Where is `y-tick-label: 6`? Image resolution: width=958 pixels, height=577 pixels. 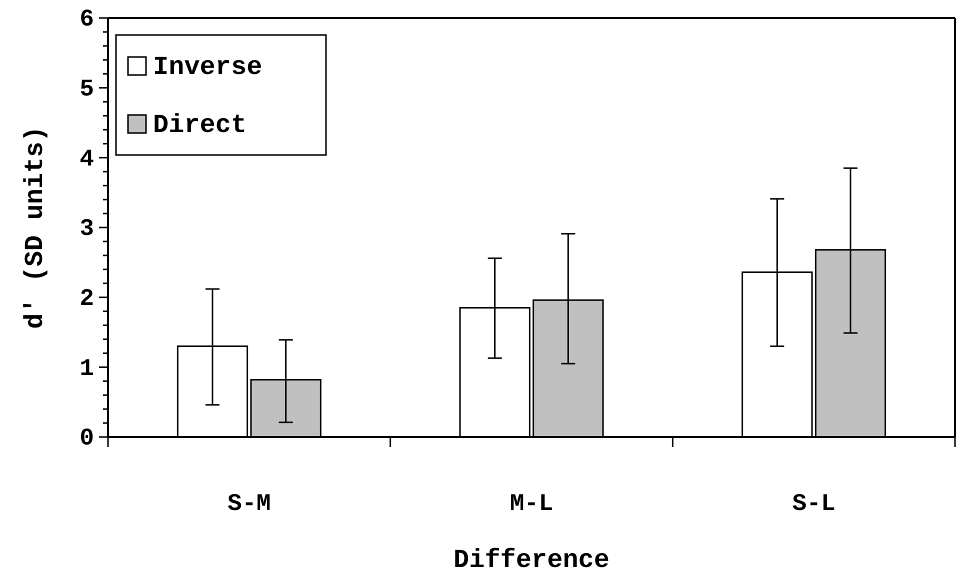 y-tick-label: 6 is located at coordinates (87, 20).